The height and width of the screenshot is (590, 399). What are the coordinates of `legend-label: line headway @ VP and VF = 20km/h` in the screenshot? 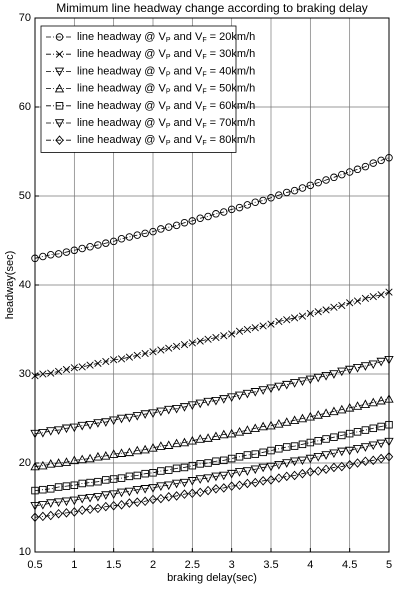 It's located at (166, 37).